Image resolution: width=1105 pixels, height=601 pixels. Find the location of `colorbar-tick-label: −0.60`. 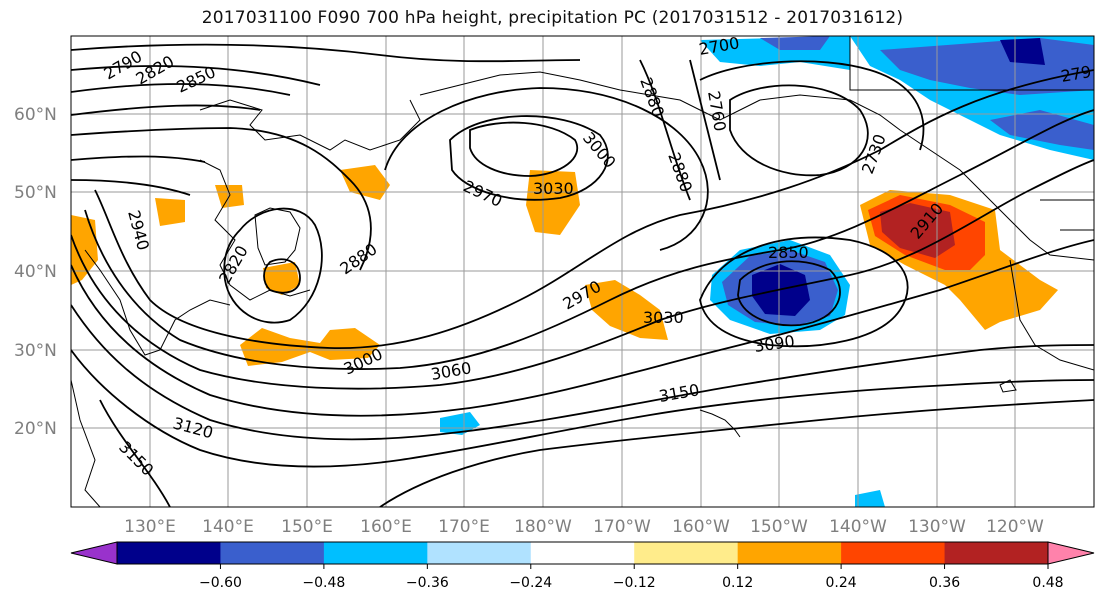

colorbar-tick-label: −0.60 is located at coordinates (220, 583).